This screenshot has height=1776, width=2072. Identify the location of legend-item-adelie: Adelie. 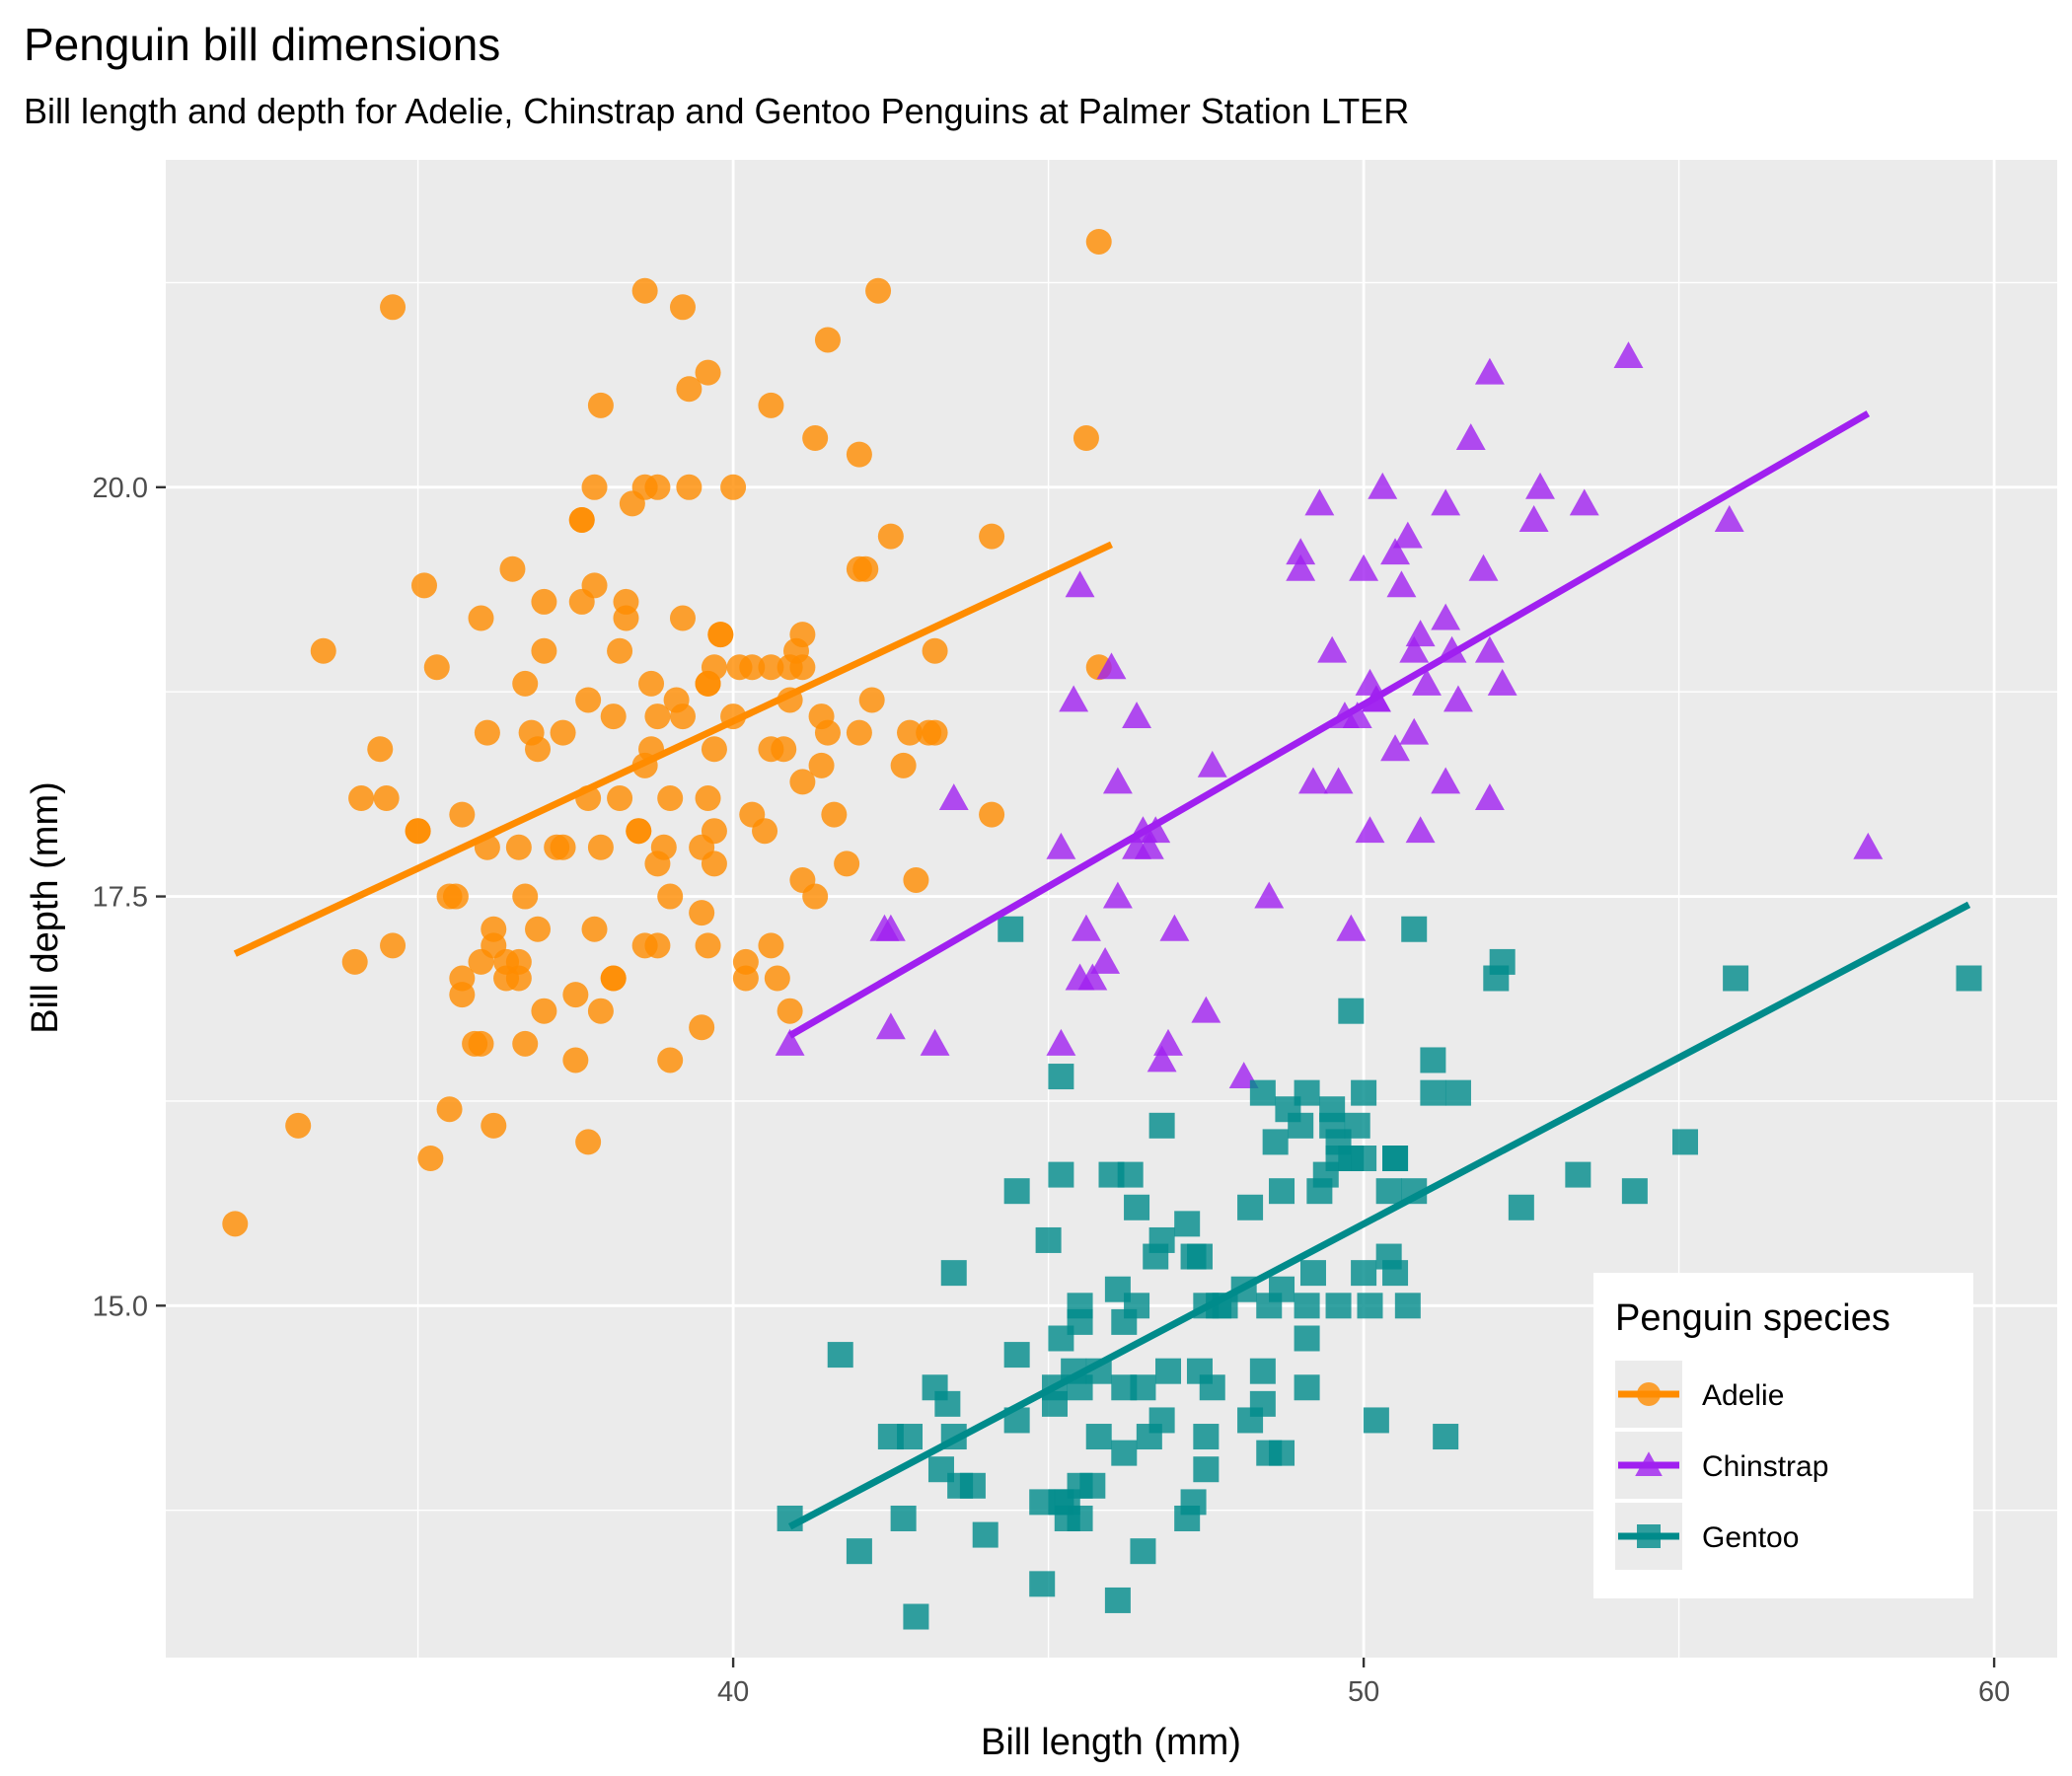
(1699, 1395).